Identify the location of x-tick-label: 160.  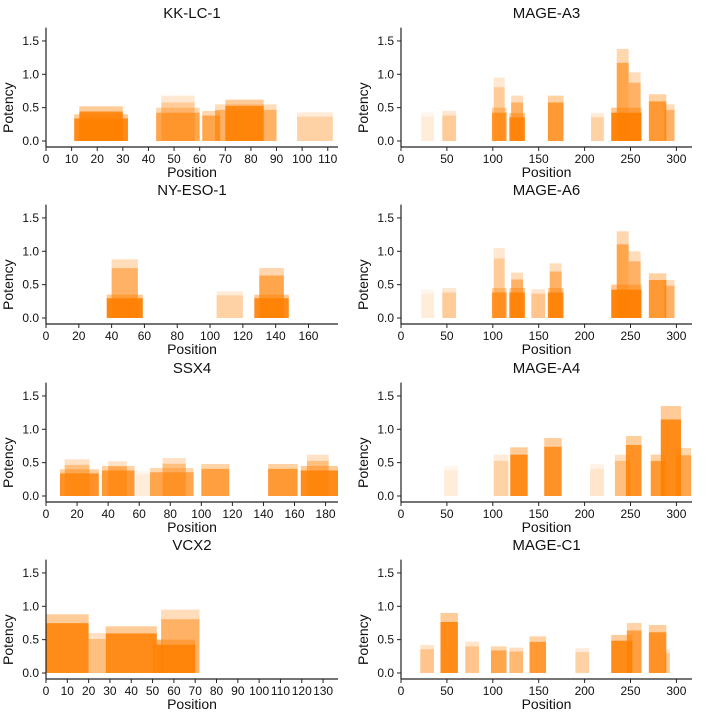
(308, 336).